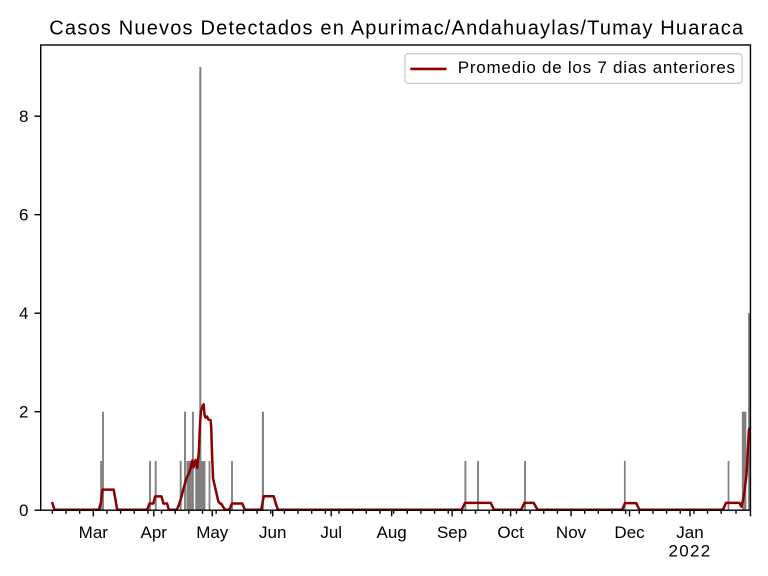  I want to click on svg-text: Jan, so click(689, 532).